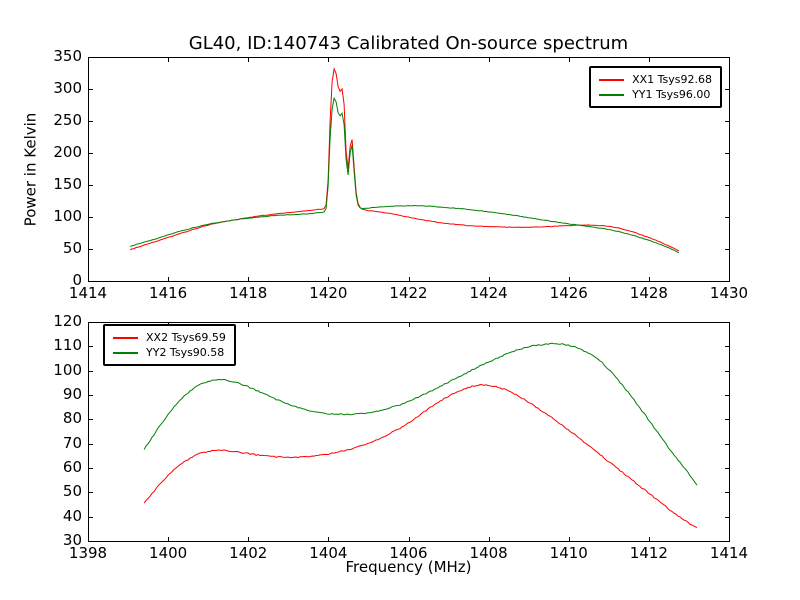 The width and height of the screenshot is (800, 600). What do you see at coordinates (67, 321) in the screenshot?
I see `y-tick-label: 120` at bounding box center [67, 321].